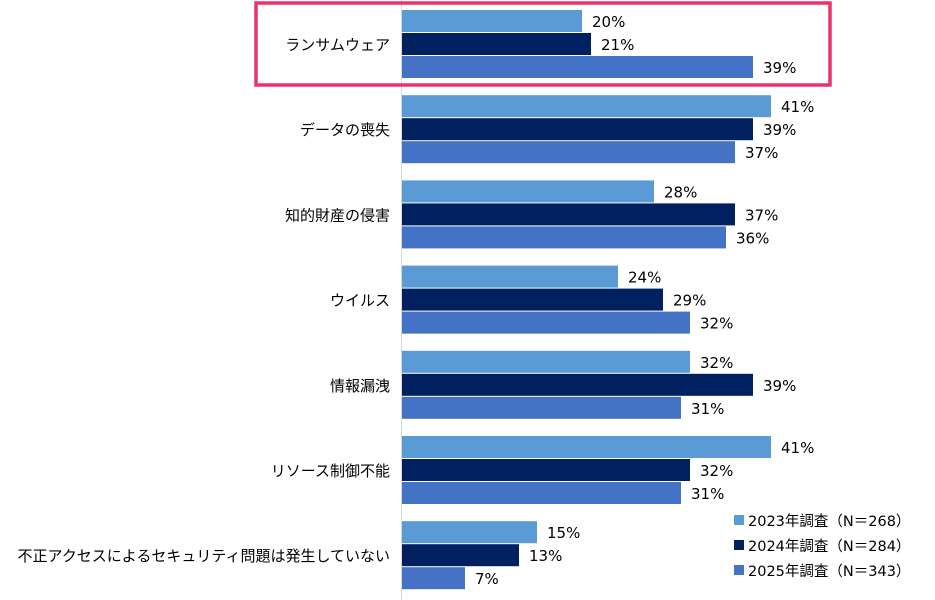 This screenshot has height=600, width=935. I want to click on data-label: 15%, so click(563, 533).